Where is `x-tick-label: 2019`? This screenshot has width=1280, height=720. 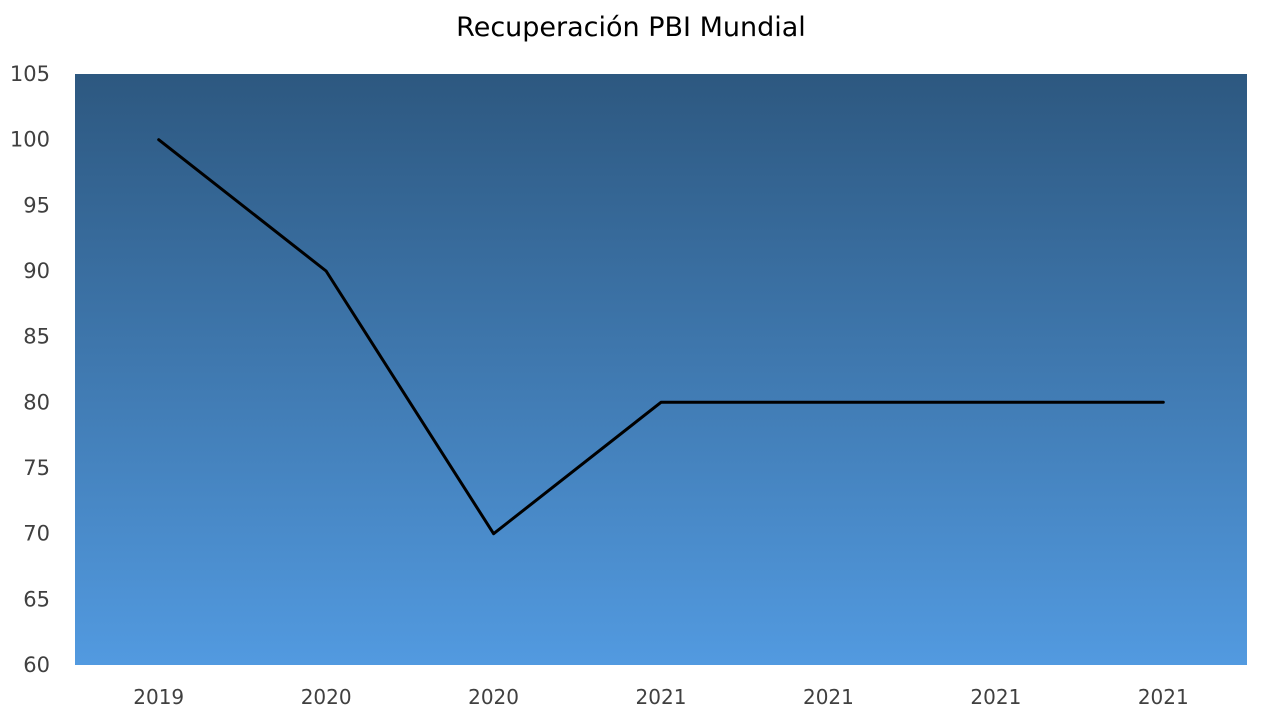 x-tick-label: 2019 is located at coordinates (158, 697).